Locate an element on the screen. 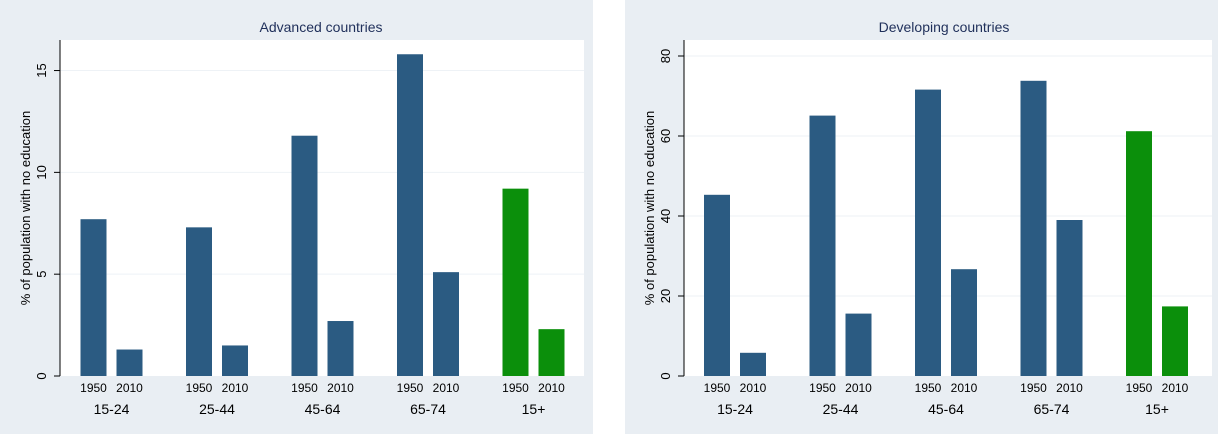 The image size is (1218, 434). chart-title: Developing countries is located at coordinates (944, 27).